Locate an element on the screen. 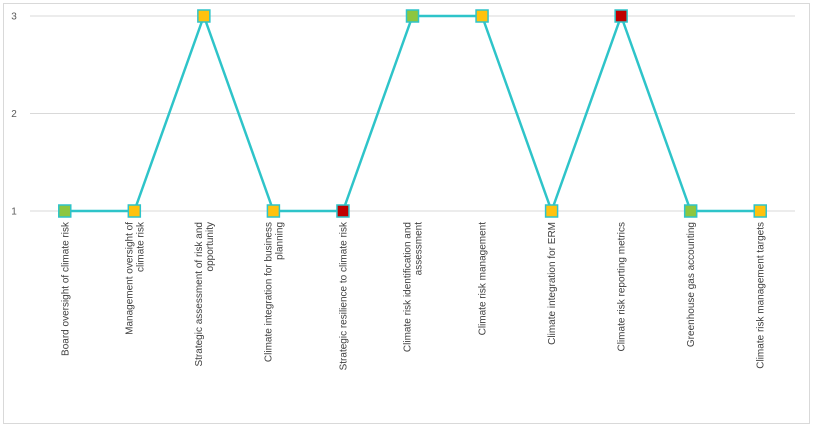 The image size is (815, 429). x-tick-label: Climate risk management targets is located at coordinates (761, 295).